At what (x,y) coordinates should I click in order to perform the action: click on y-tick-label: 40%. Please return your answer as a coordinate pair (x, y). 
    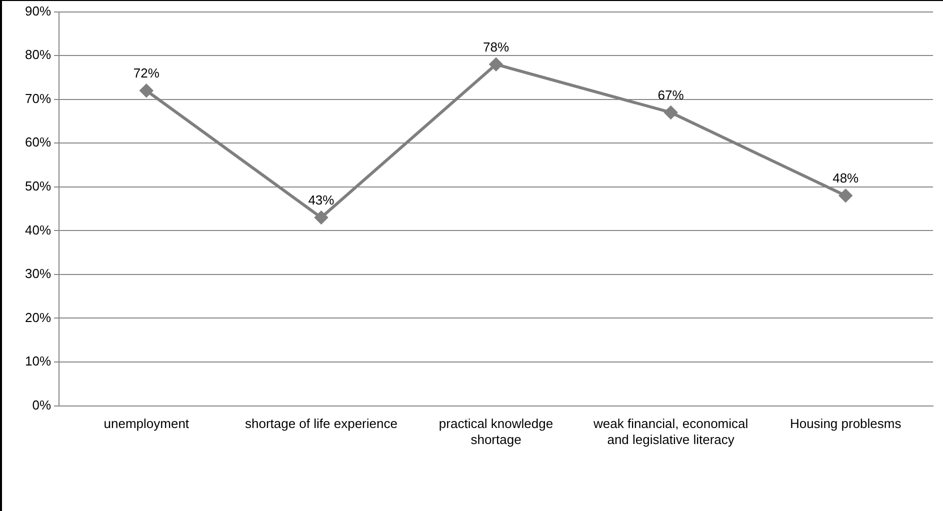
    Looking at the image, I should click on (38, 230).